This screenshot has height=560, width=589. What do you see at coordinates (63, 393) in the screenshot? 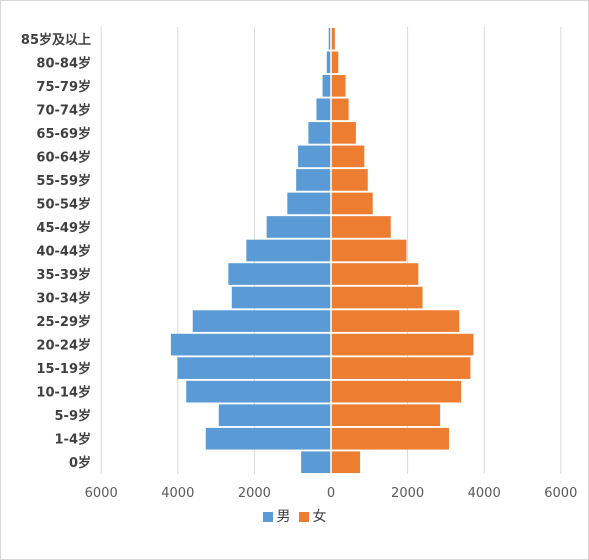
I see `y-category-label: 10-14岁` at bounding box center [63, 393].